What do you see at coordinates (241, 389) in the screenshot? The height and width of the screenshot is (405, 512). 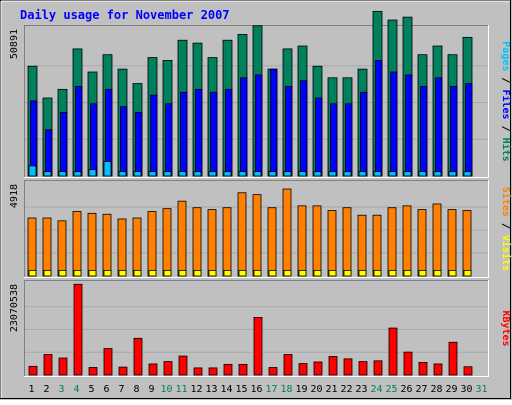 I see `day-label-15: 15` at bounding box center [241, 389].